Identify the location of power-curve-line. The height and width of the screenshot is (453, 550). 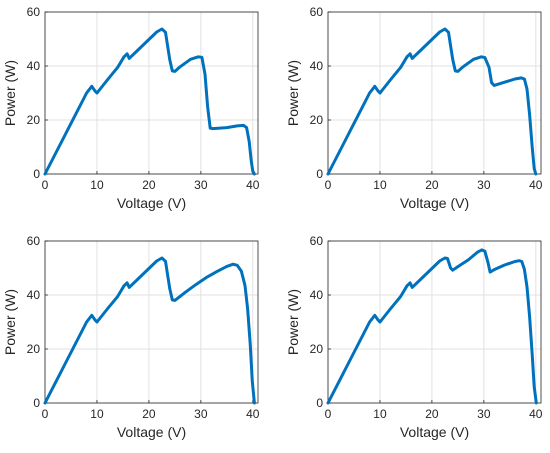
(432, 326).